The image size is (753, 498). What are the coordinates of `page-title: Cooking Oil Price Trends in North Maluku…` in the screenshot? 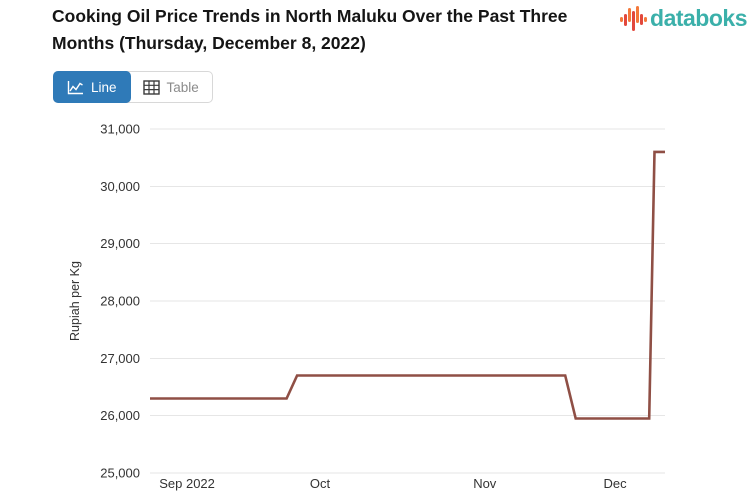 It's located at (310, 29).